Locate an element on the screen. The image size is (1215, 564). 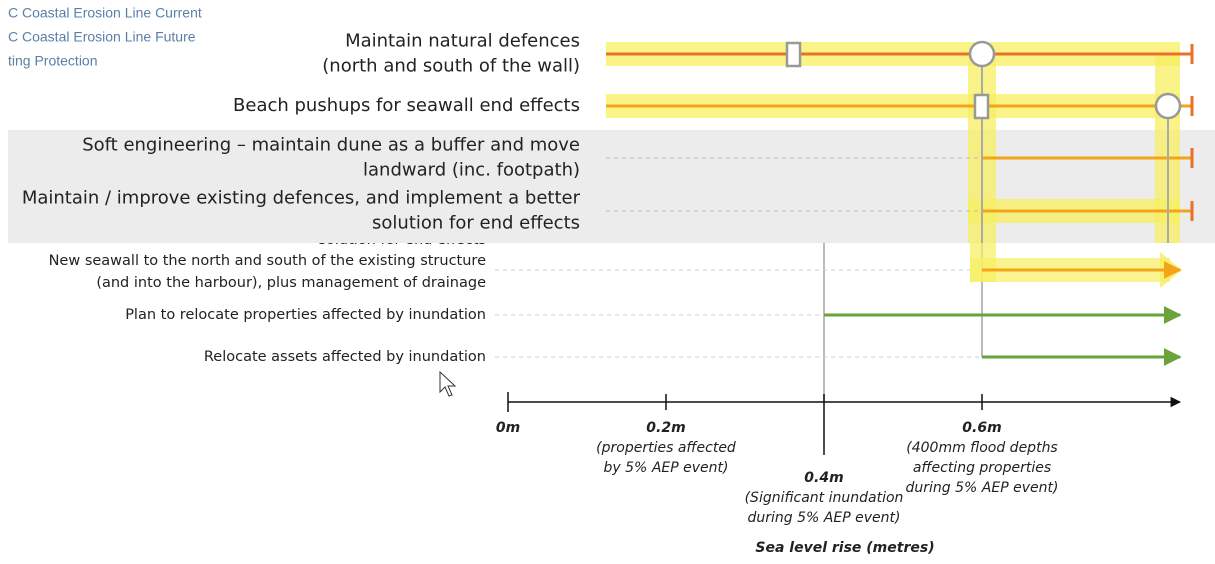
tick-label: 0.2m is located at coordinates (665, 428).